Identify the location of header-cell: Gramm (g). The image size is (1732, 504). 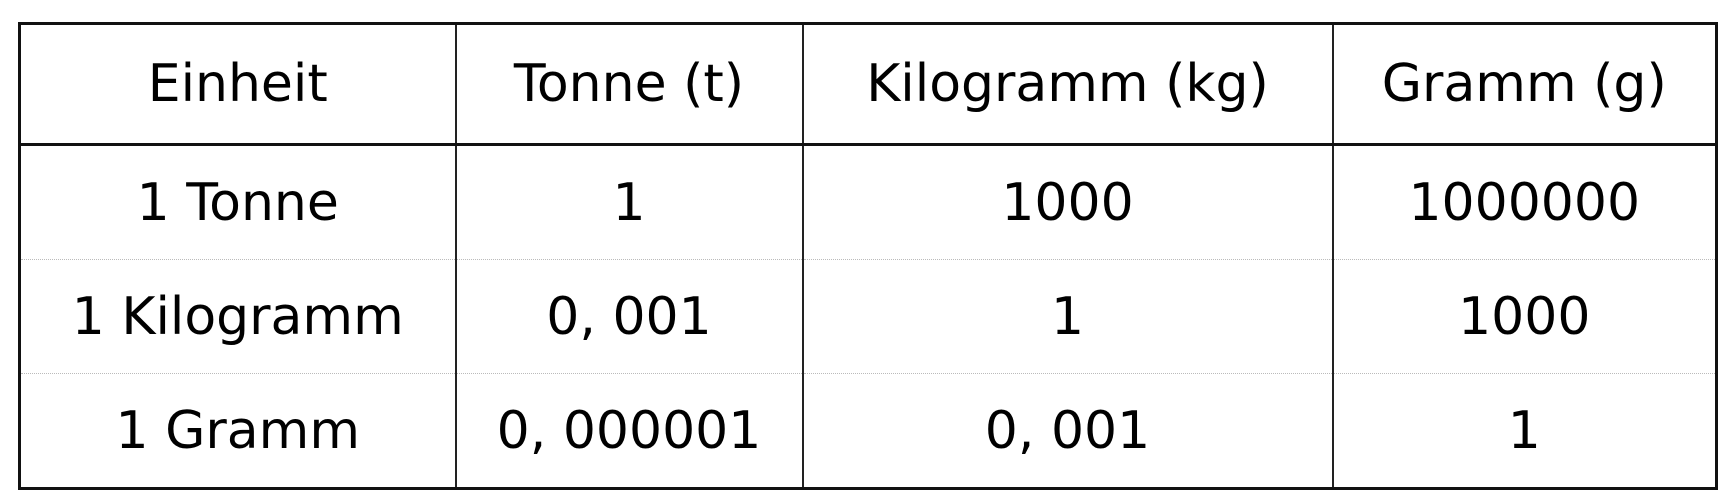
(1524, 84).